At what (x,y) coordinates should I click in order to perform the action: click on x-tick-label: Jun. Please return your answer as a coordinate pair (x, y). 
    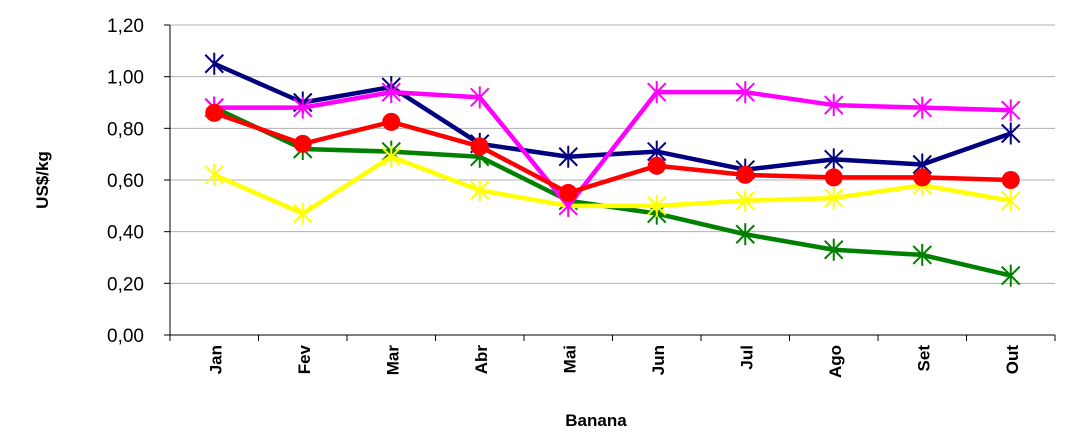
    Looking at the image, I should click on (658, 360).